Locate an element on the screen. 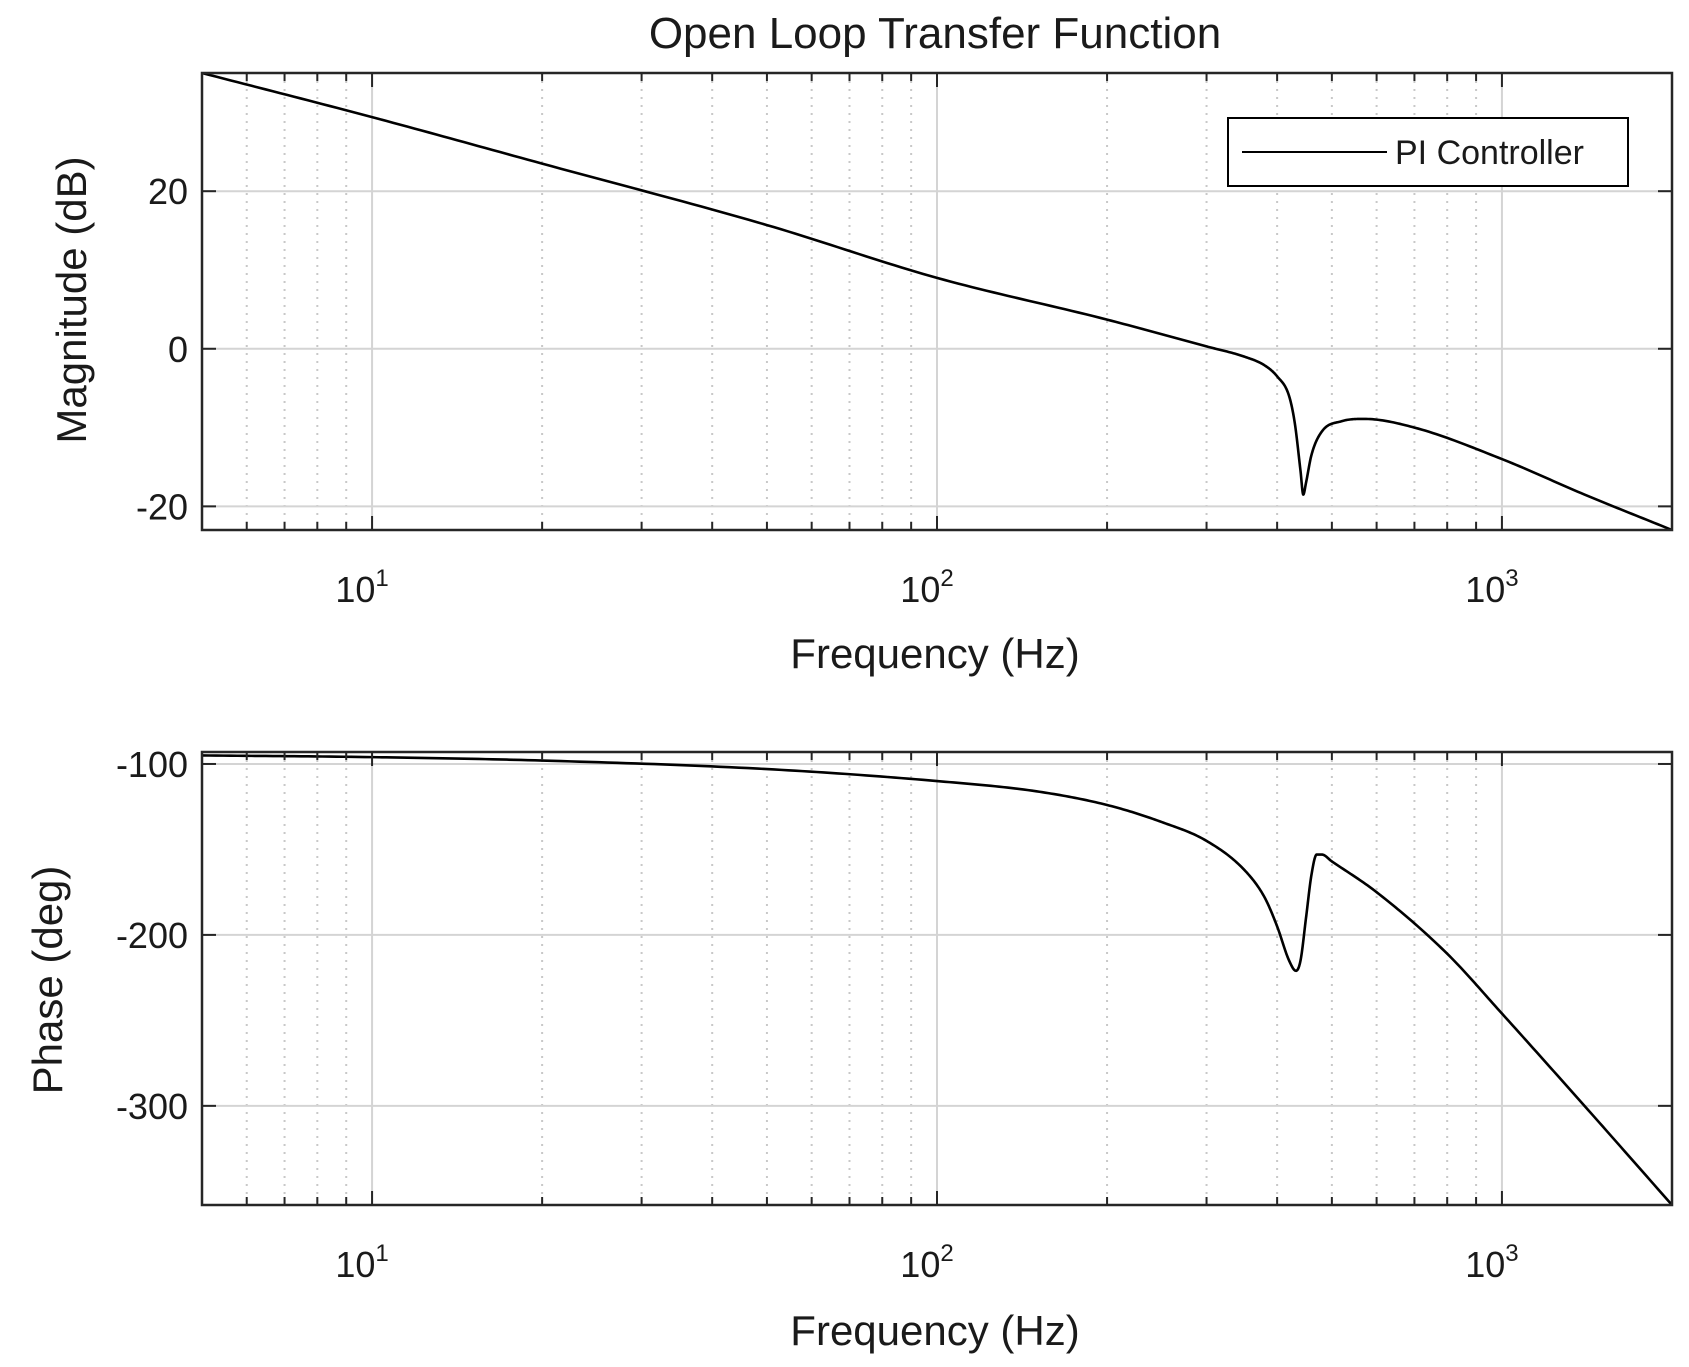  phase-y-tick-label: -200 is located at coordinates (152, 935).